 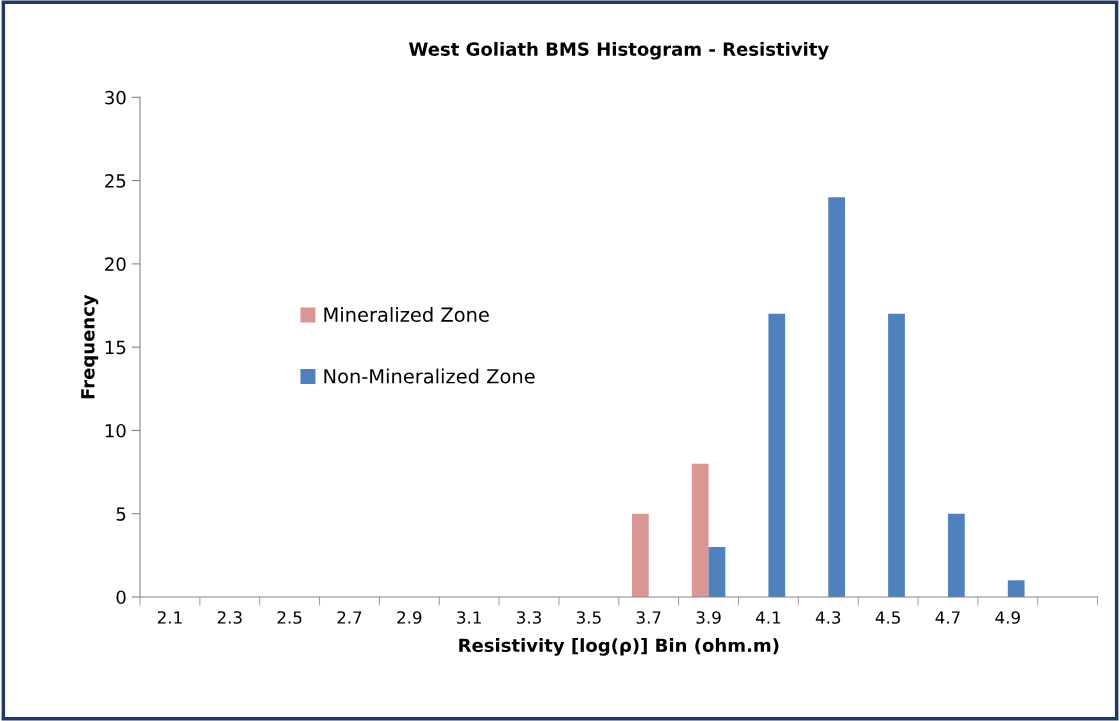 What do you see at coordinates (429, 376) in the screenshot?
I see `legend-label: Non-Mineralized Zone` at bounding box center [429, 376].